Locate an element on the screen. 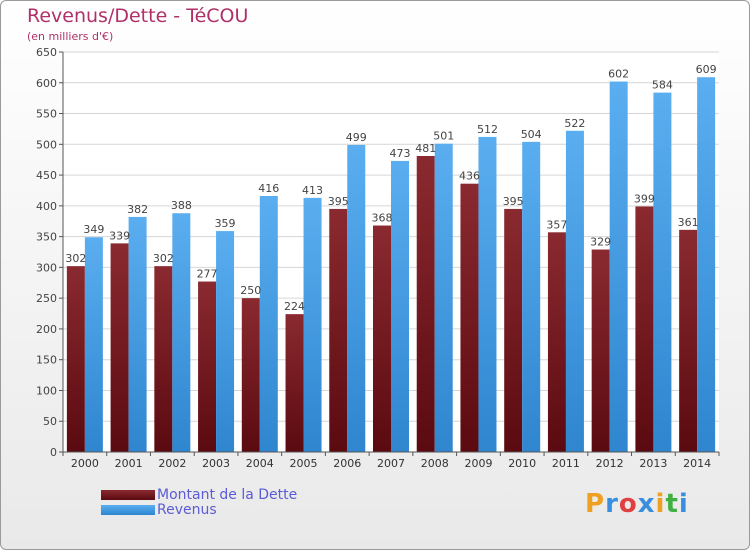 The image size is (750, 550). data-label-debt: 339 is located at coordinates (119, 235).